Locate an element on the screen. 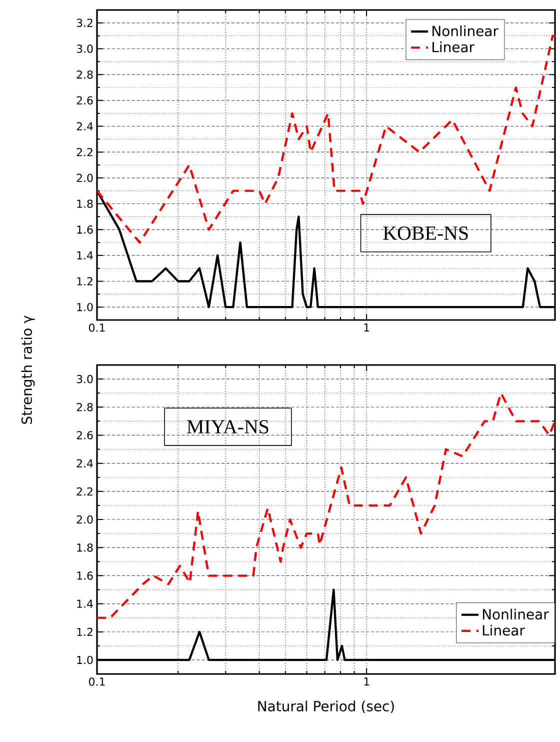 Image resolution: width=560 pixels, height=742 pixels. x-axis-title: Natural Period (sec) is located at coordinates (326, 707).